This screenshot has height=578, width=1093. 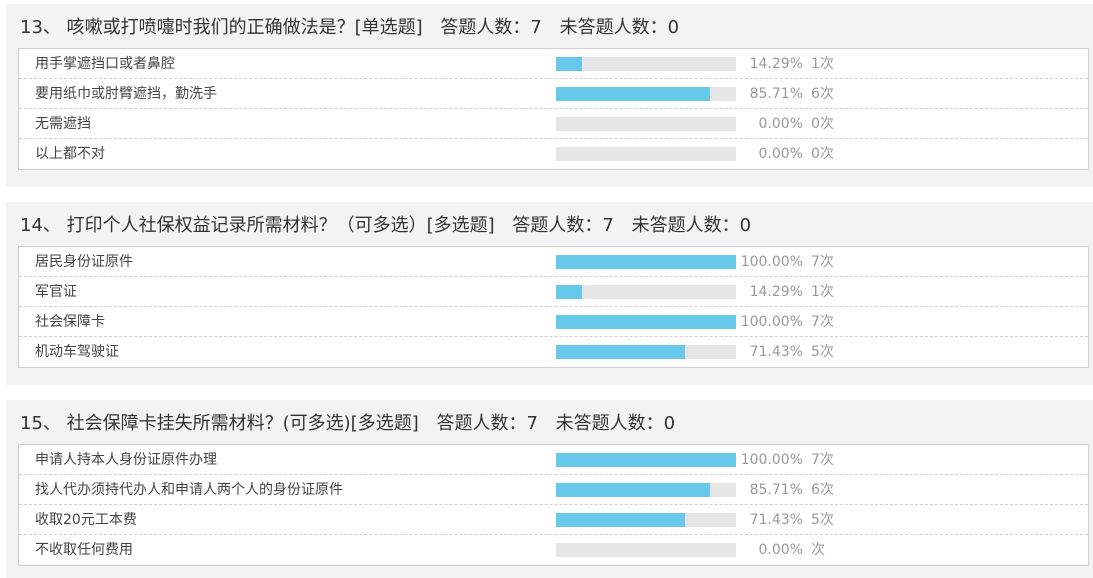 I want to click on option-row: 不收取任何费用 0.00% 次, so click(x=553, y=550).